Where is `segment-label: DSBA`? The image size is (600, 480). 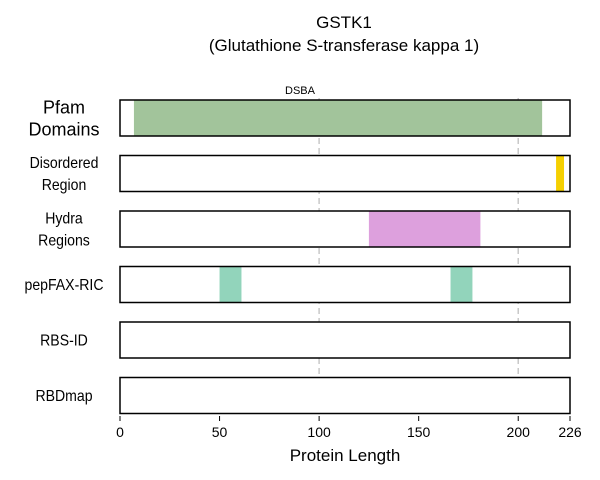 segment-label: DSBA is located at coordinates (300, 91).